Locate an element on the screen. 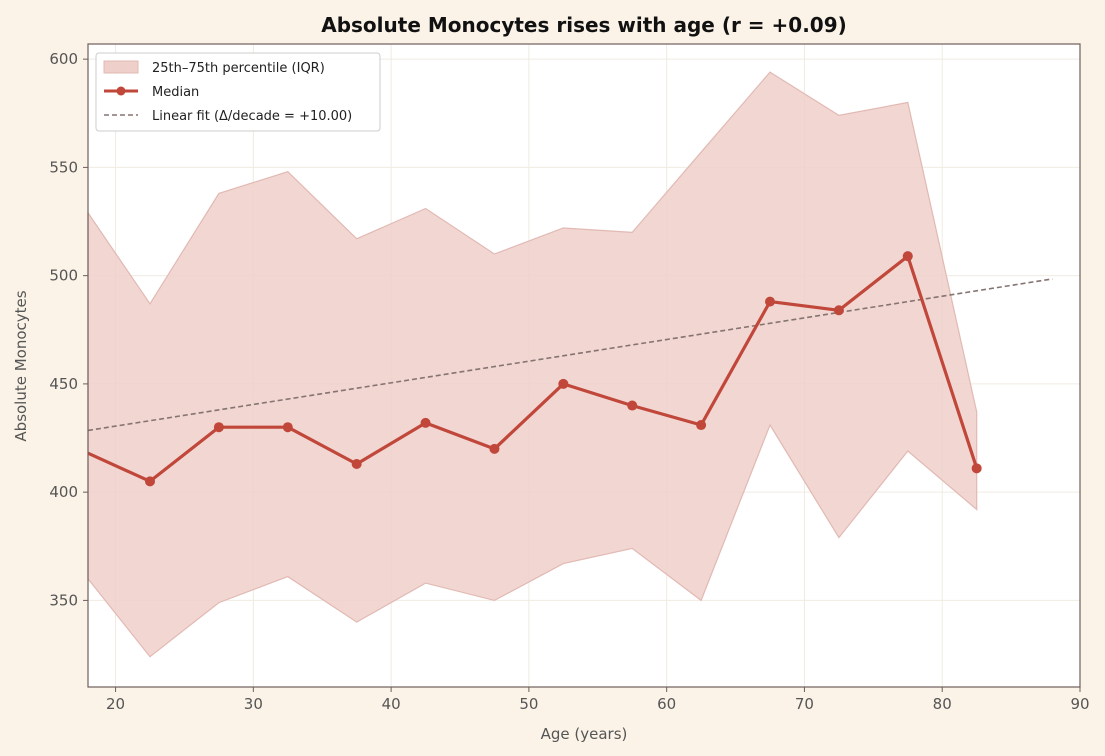  y-tick-label: 500 is located at coordinates (63, 276).